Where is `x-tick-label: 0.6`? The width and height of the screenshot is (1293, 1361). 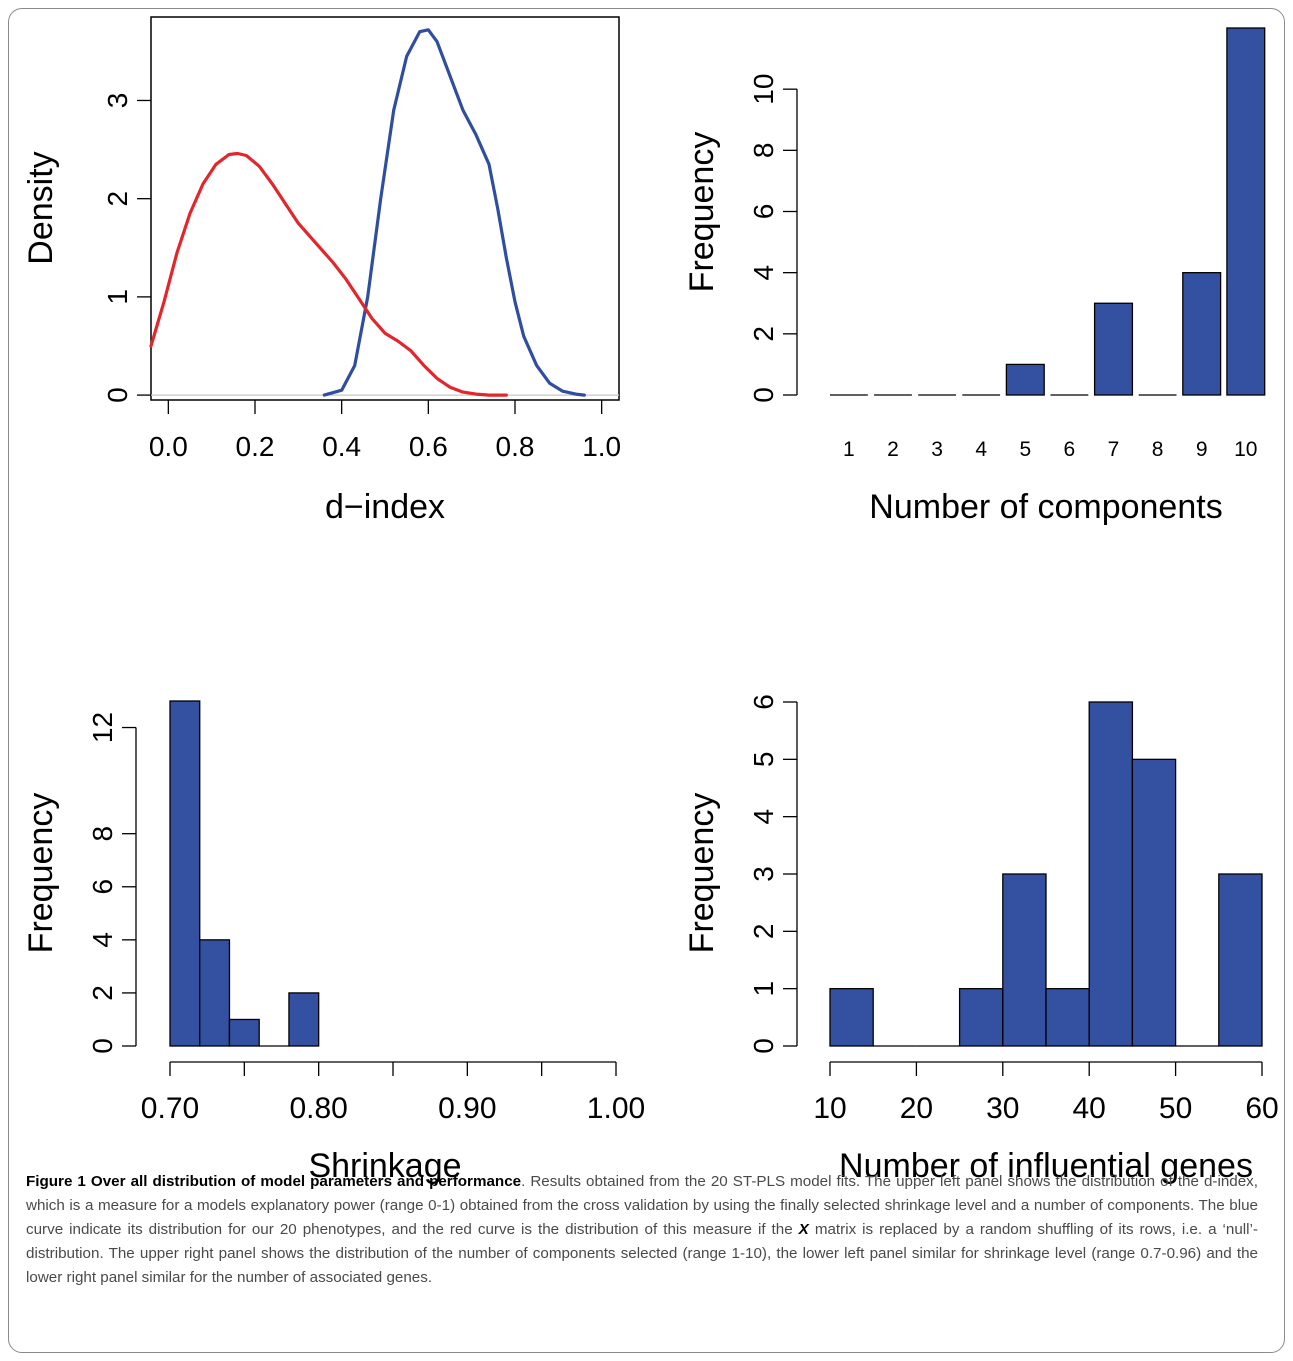 x-tick-label: 0.6 is located at coordinates (428, 446).